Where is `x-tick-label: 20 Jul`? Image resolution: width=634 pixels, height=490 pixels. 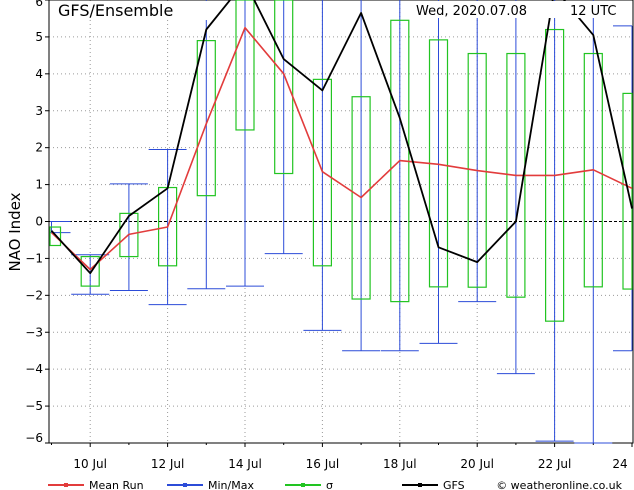 x-tick-label: 20 Jul is located at coordinates (477, 464).